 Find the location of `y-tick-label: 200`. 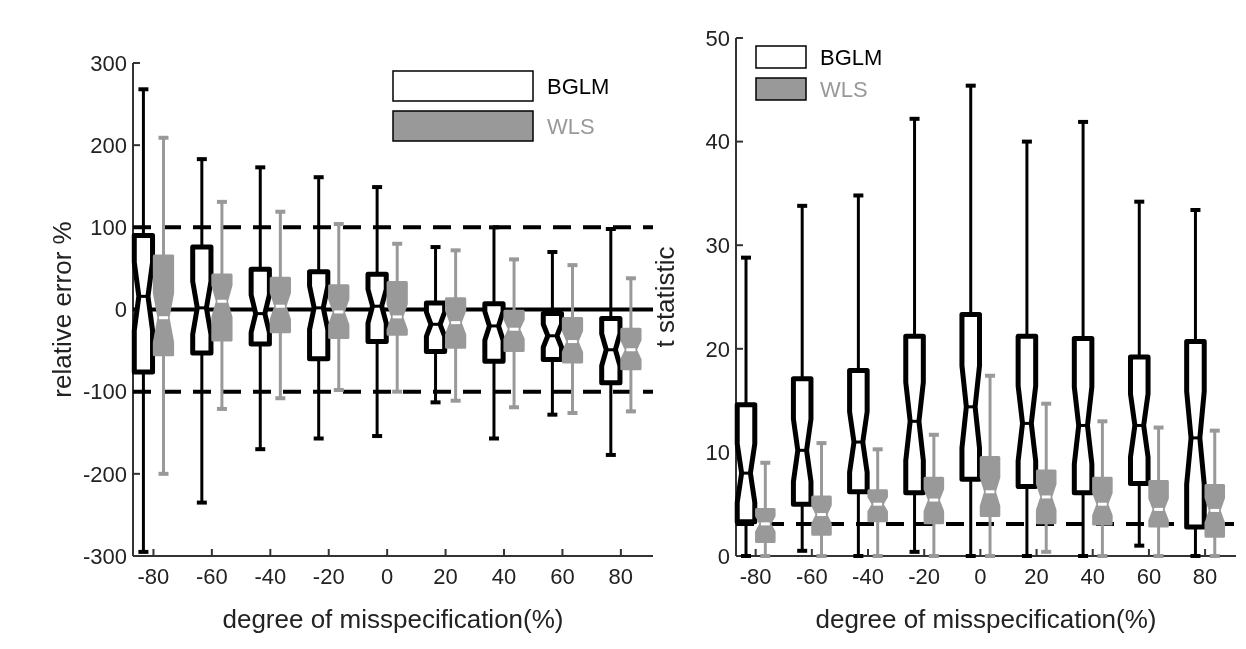

y-tick-label: 200 is located at coordinates (108, 145).